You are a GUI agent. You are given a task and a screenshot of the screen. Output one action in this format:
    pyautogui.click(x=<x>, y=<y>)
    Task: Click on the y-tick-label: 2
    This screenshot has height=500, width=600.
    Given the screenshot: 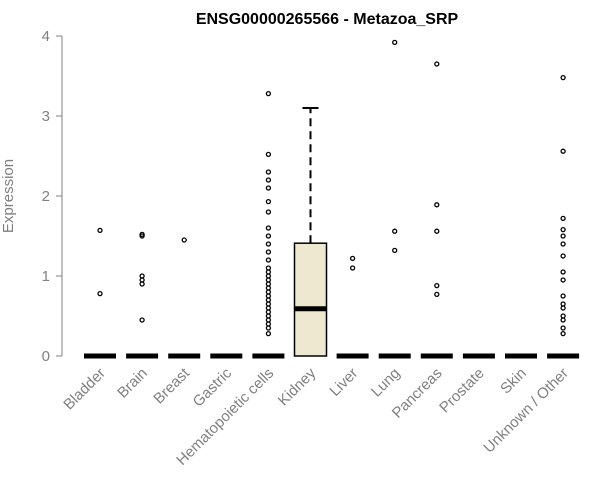 What is the action you would take?
    pyautogui.click(x=46, y=196)
    